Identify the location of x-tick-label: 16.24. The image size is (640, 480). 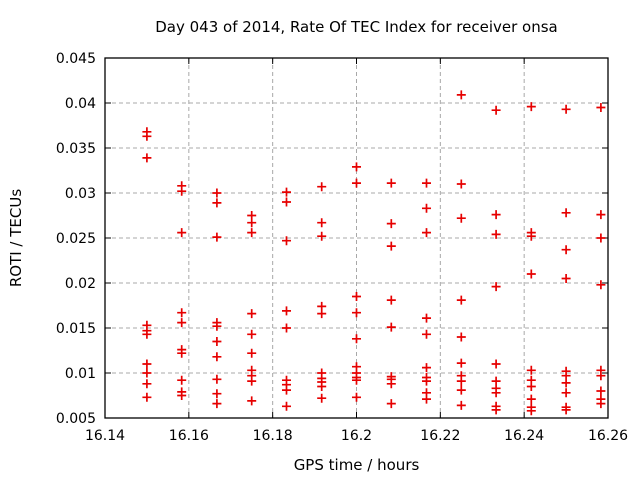
(524, 436).